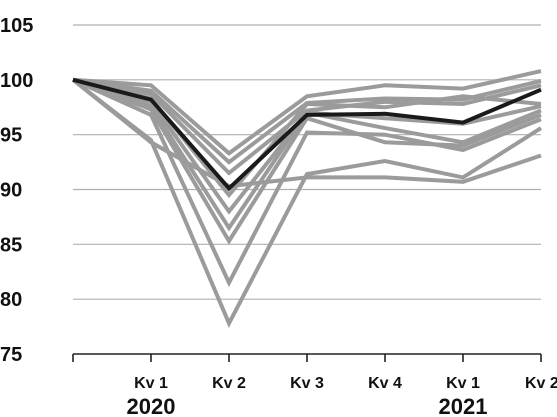  What do you see at coordinates (463, 405) in the screenshot?
I see `year-label: 2021` at bounding box center [463, 405].